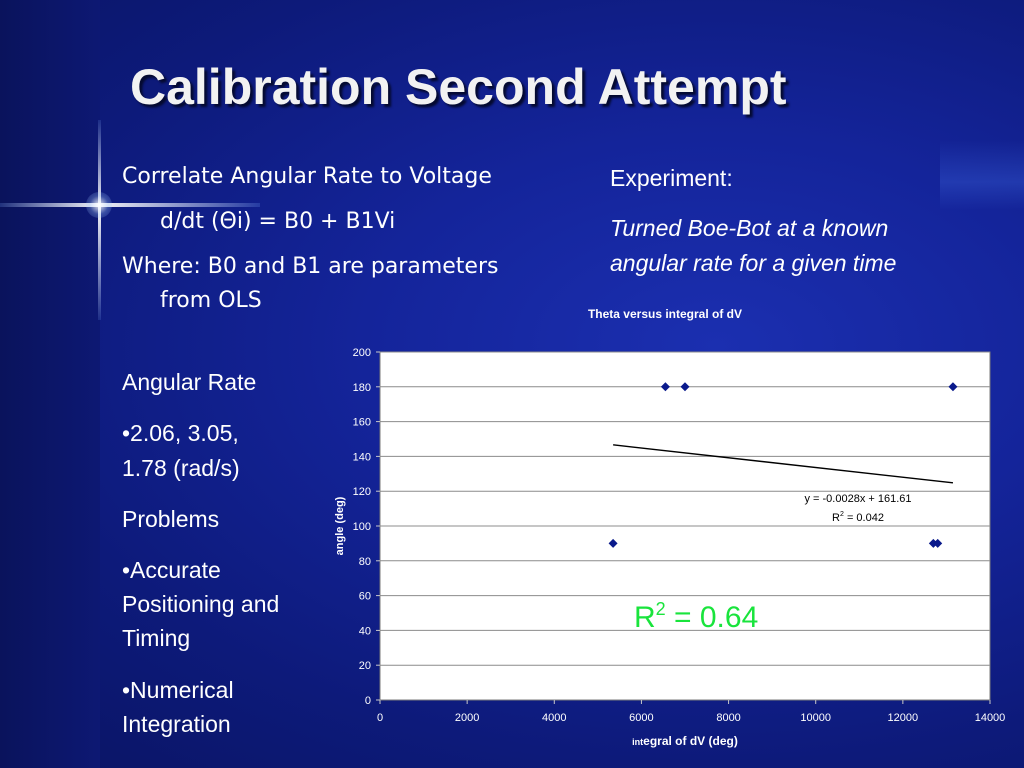 The width and height of the screenshot is (1024, 768). What do you see at coordinates (307, 176) in the screenshot?
I see `correlate-text: Correlate Angular Rate to Voltage` at bounding box center [307, 176].